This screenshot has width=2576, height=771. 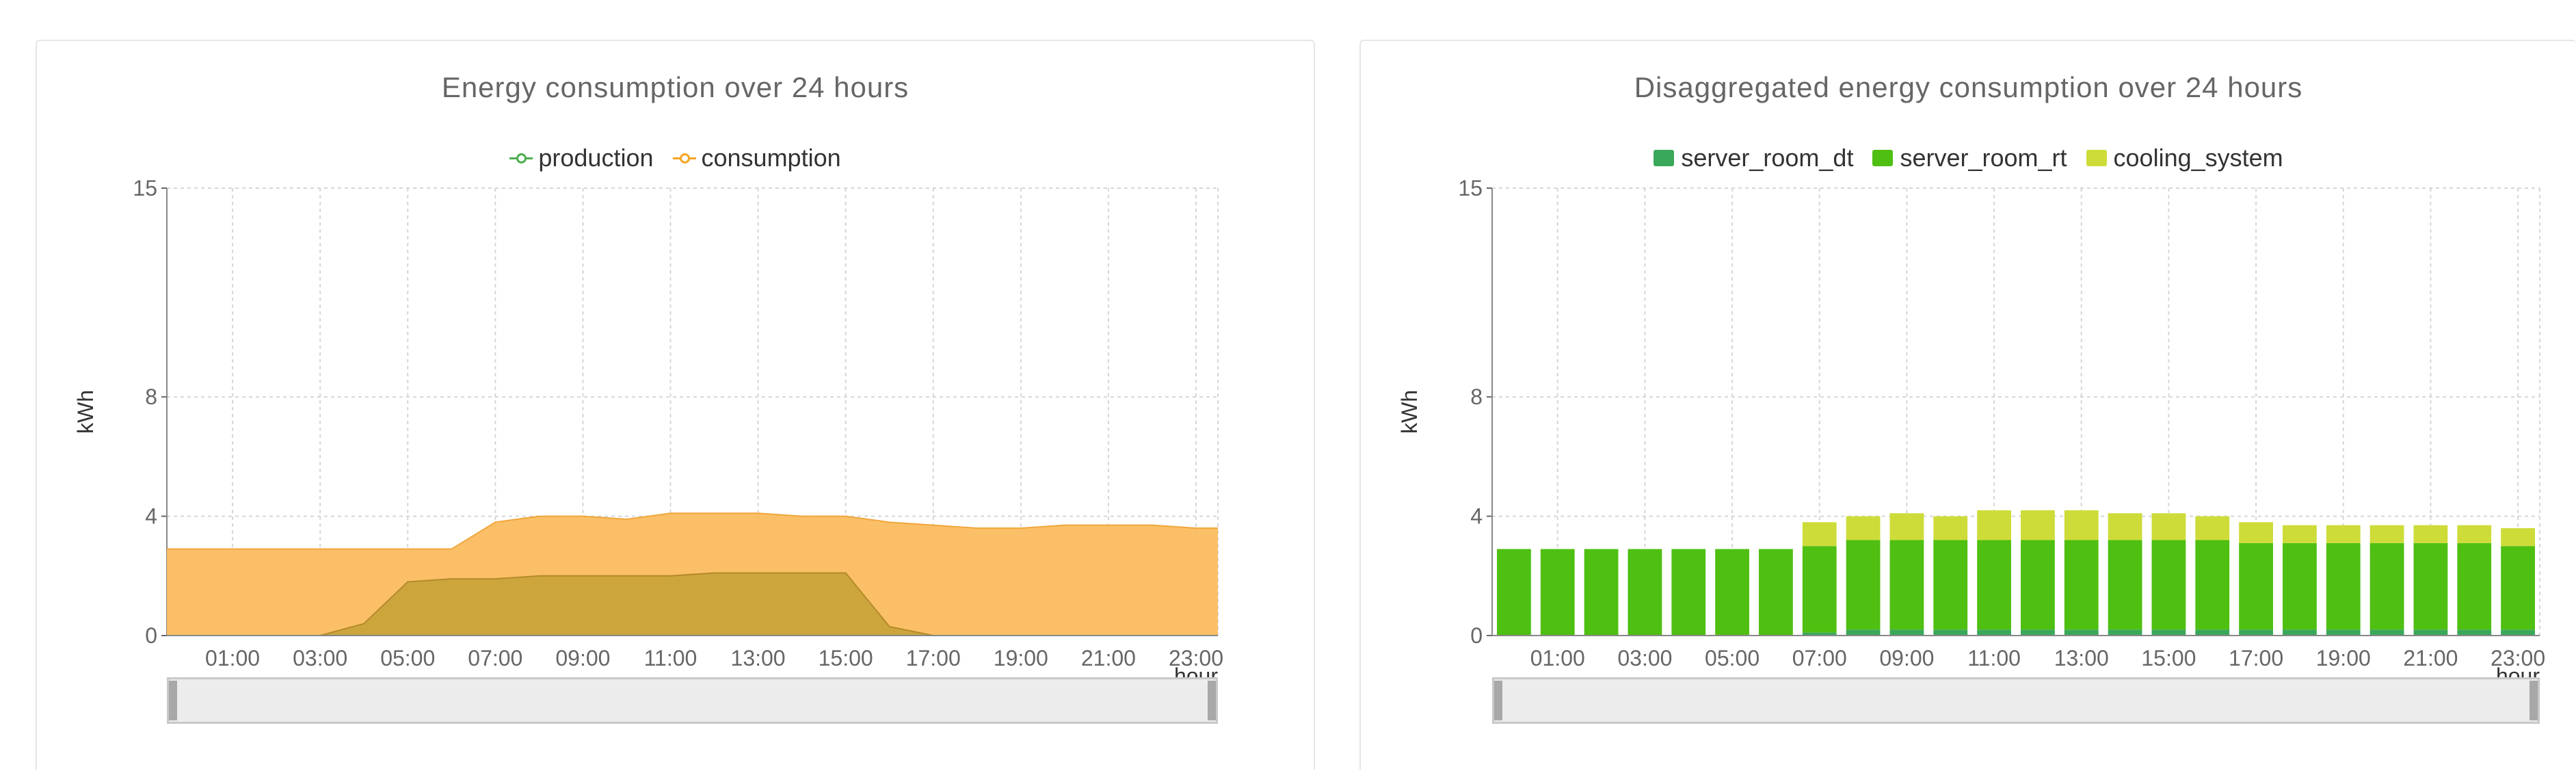 I want to click on x-tick-label: 19:00, so click(x=1021, y=658).